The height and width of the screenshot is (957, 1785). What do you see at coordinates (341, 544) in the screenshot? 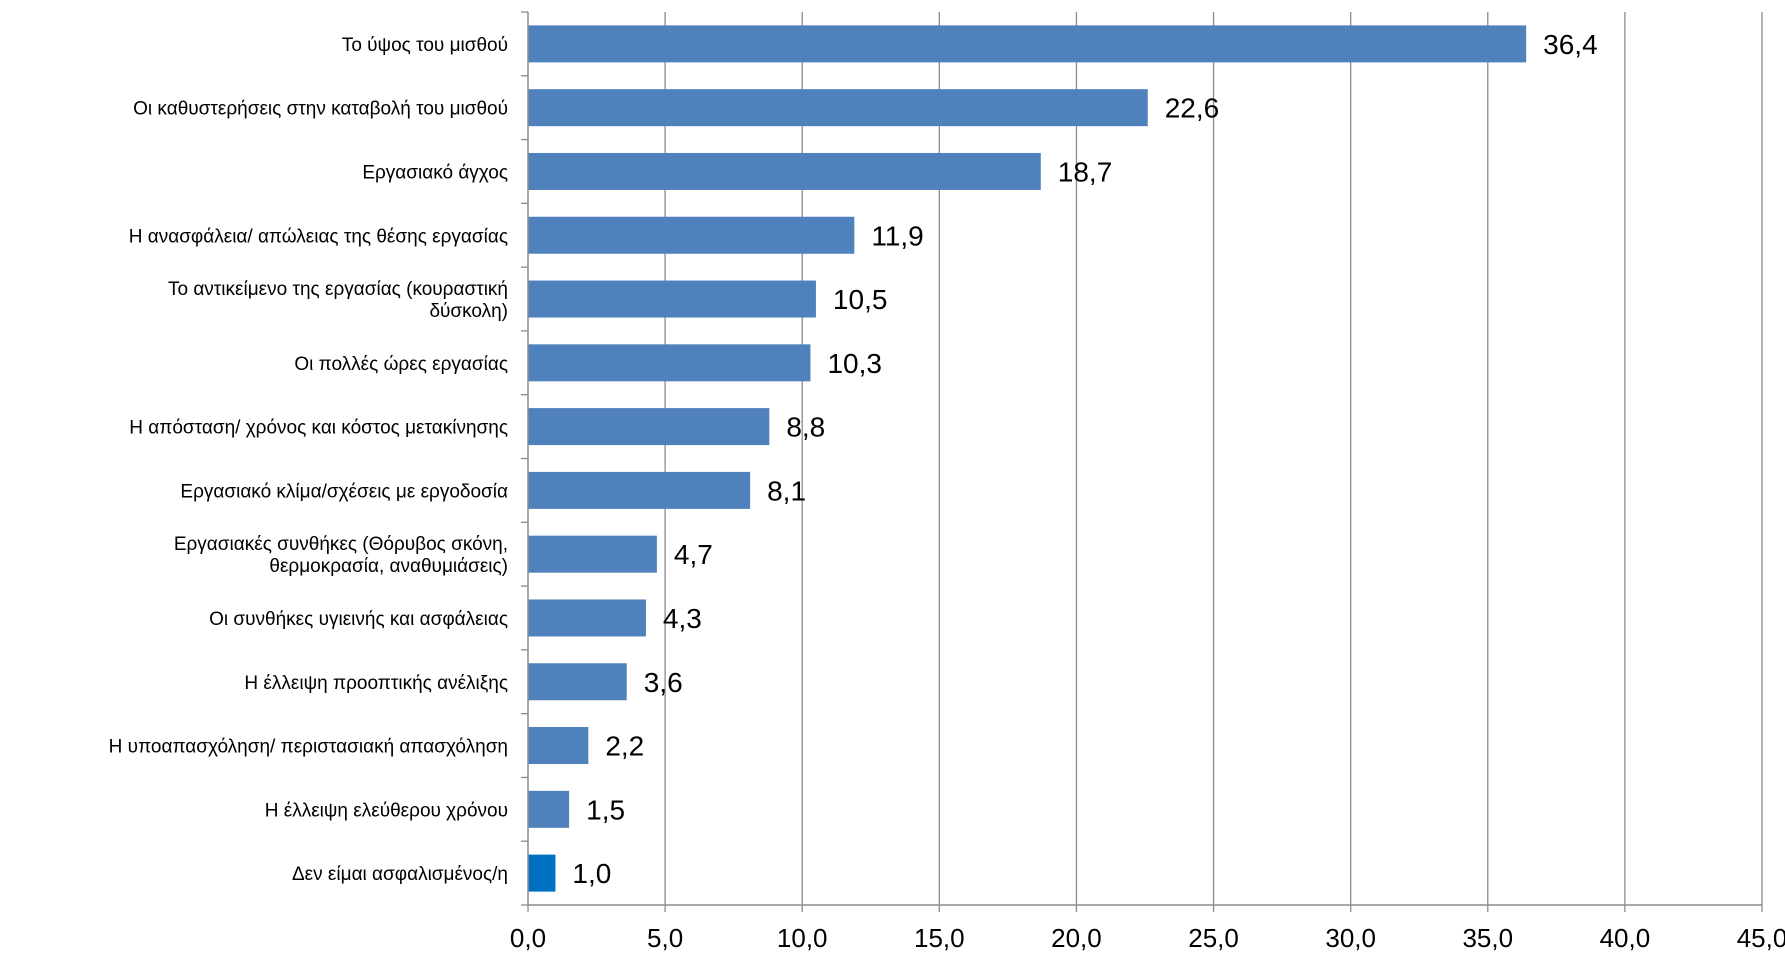
I see `category-label: Εργασιακές συνθήκες (Θόρυβος σκόνη,` at bounding box center [341, 544].